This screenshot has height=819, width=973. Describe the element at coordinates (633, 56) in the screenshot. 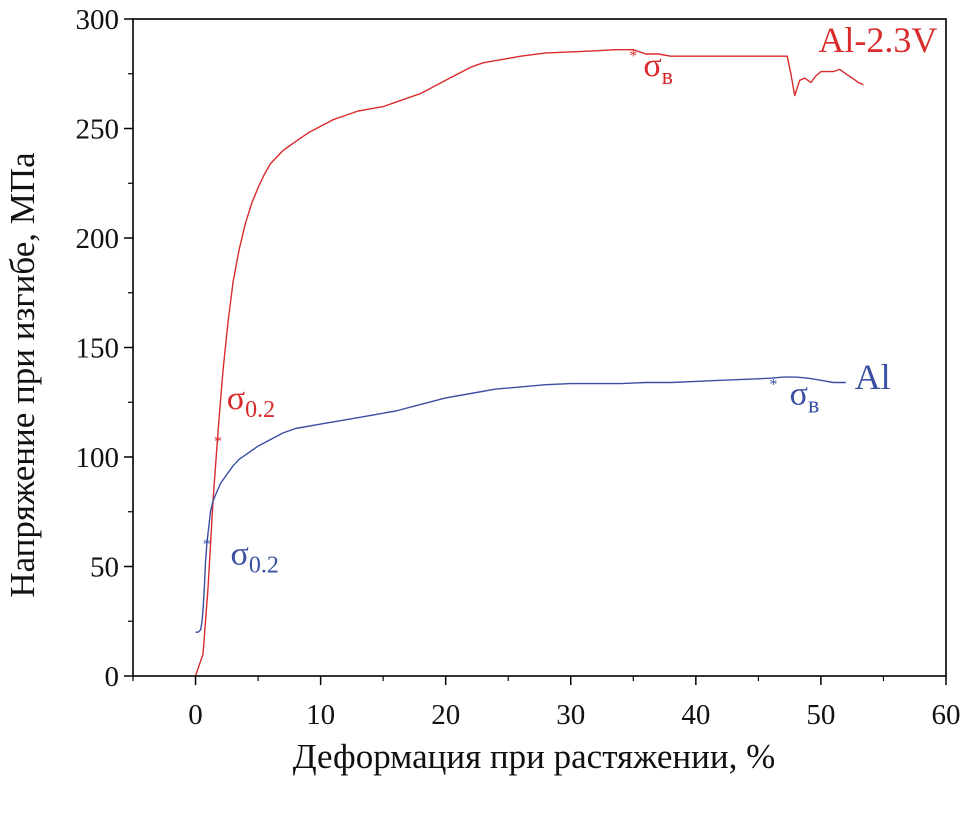

I see `red-sigma-b-marker: *` at that location.